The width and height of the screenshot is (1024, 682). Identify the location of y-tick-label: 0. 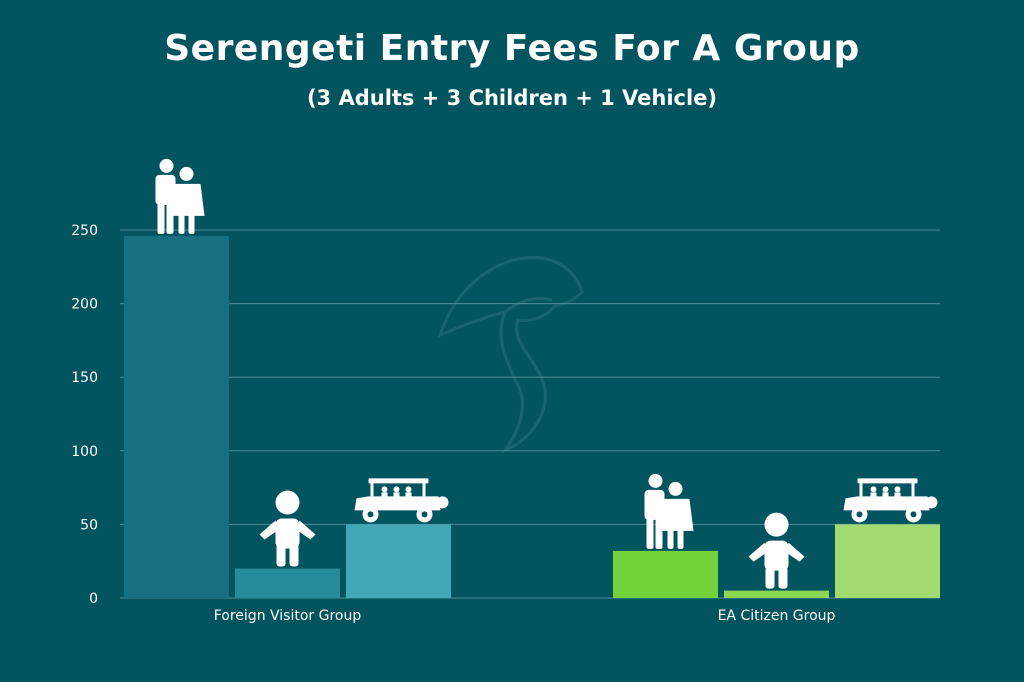
(93, 599).